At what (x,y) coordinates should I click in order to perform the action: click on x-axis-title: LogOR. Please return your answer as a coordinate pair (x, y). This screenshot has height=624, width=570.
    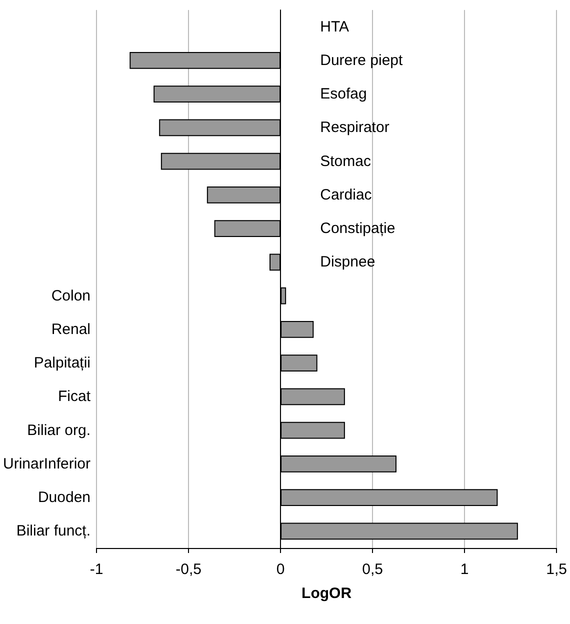
    Looking at the image, I should click on (327, 593).